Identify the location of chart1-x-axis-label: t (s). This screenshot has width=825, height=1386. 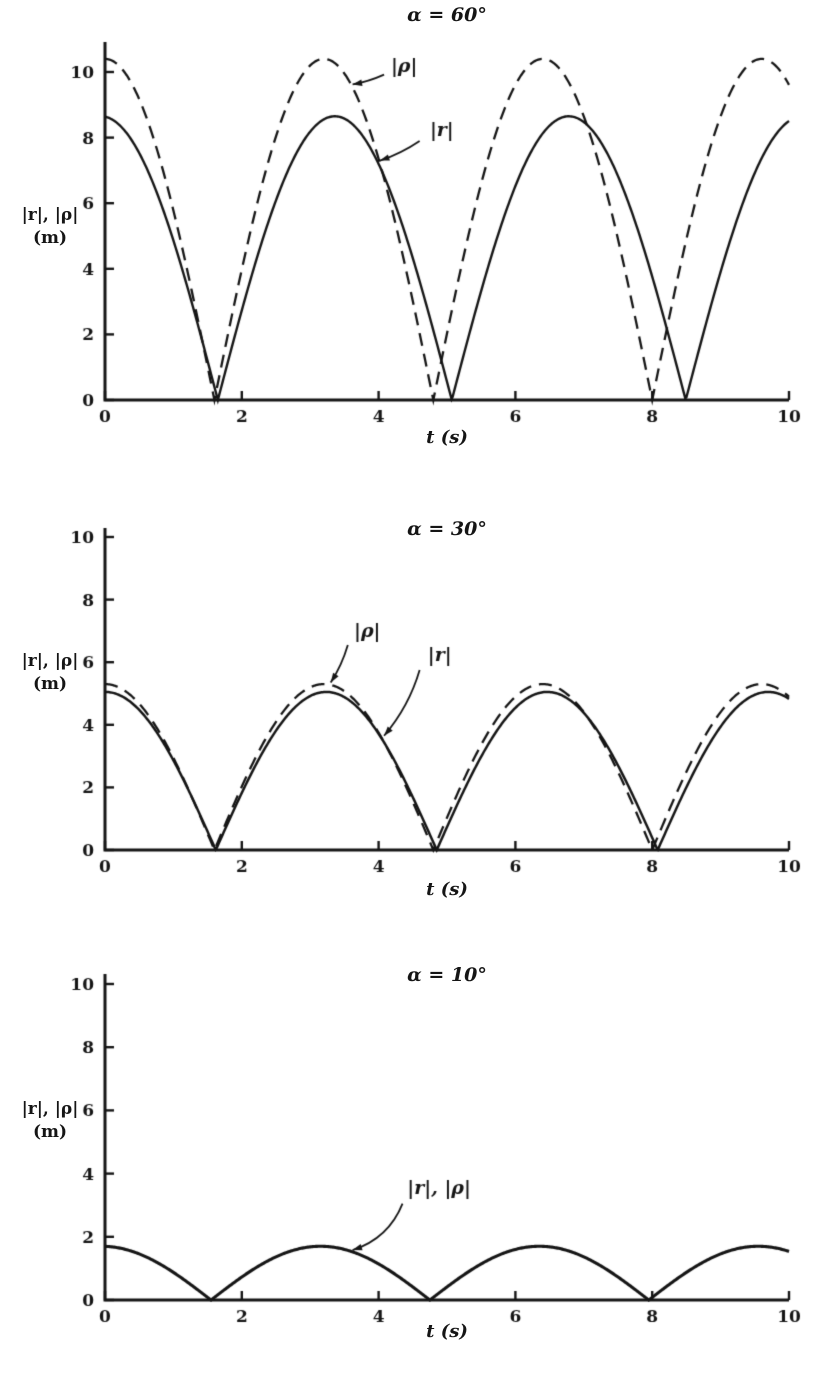
(447, 437).